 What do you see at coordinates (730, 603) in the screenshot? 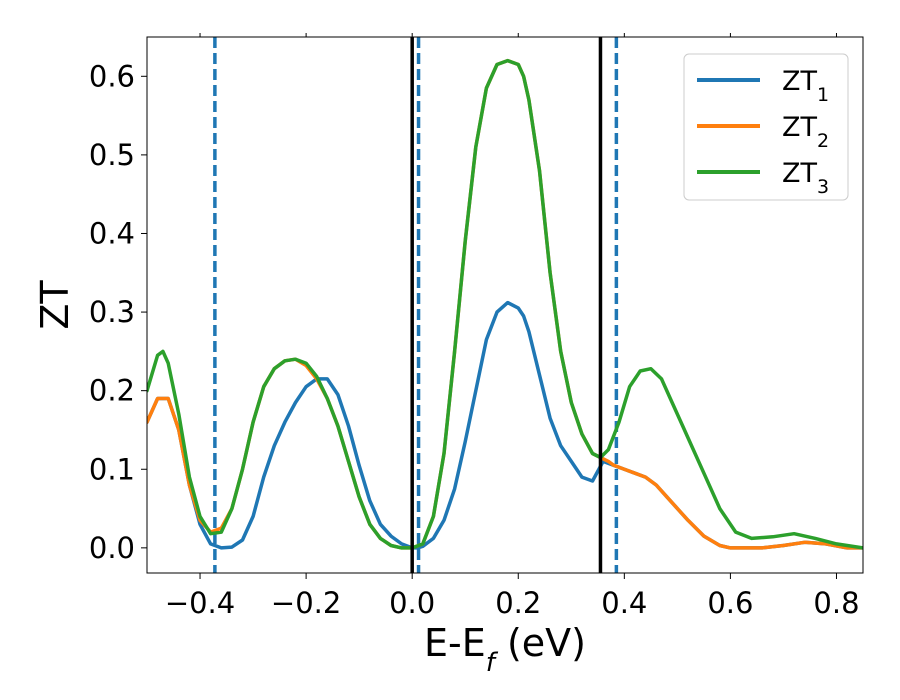
I see `x-tick-label: 0.6` at bounding box center [730, 603].